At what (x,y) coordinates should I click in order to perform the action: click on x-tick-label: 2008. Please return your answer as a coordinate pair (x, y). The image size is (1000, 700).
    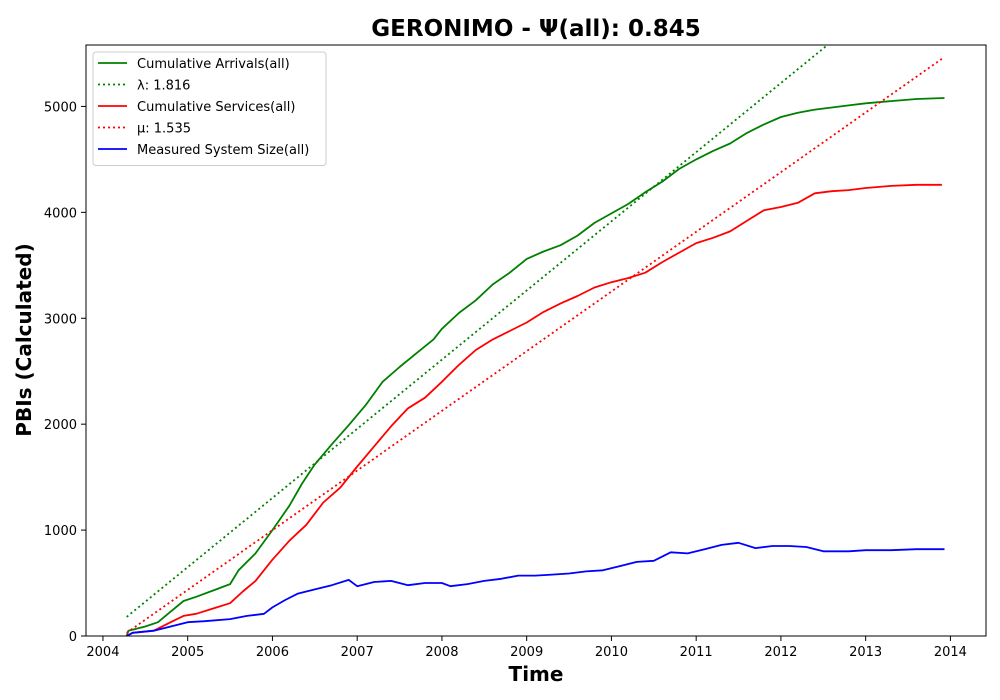
    Looking at the image, I should click on (441, 652).